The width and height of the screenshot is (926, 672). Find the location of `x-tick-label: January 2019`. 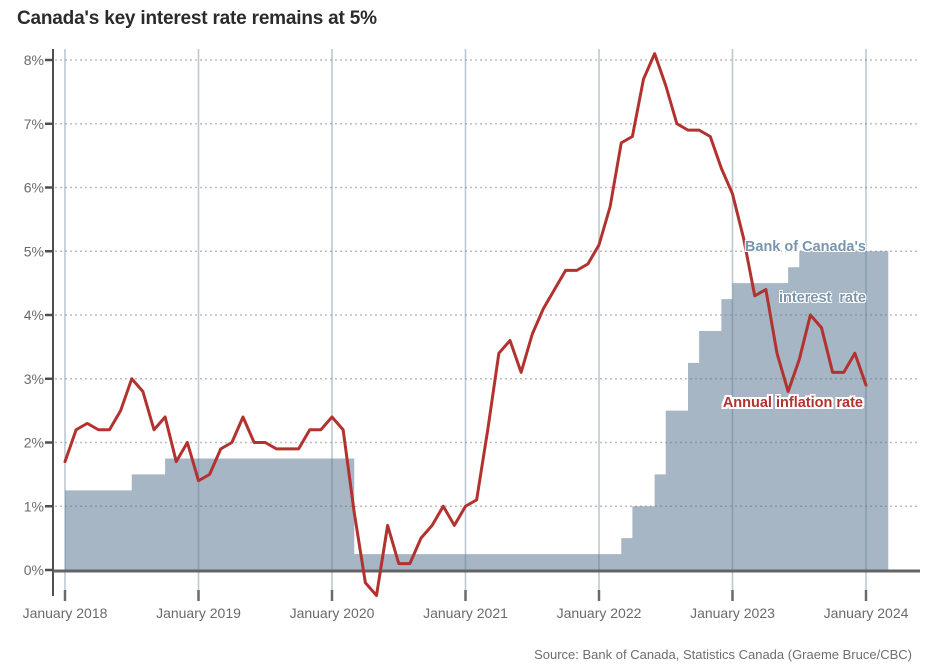

x-tick-label: January 2019 is located at coordinates (198, 613).